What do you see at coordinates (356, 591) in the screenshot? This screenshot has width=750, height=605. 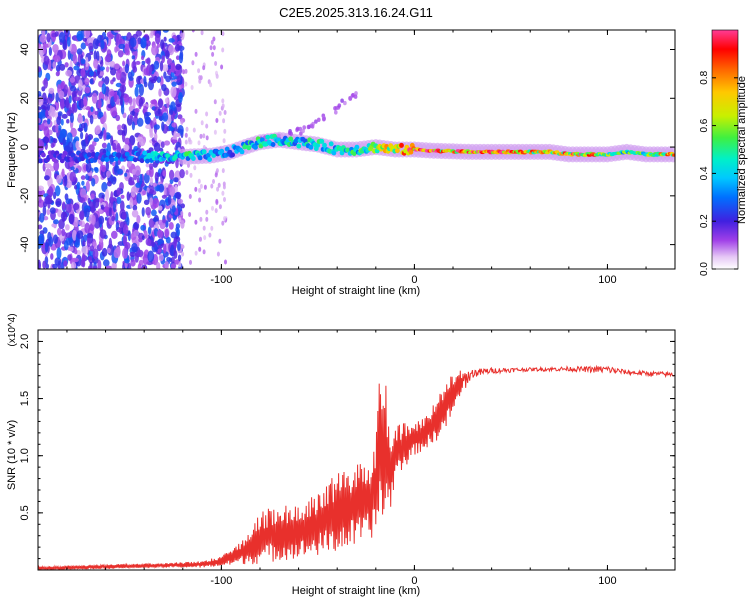 I see `snr-x-axis-label: Height of straight line (km)` at bounding box center [356, 591].